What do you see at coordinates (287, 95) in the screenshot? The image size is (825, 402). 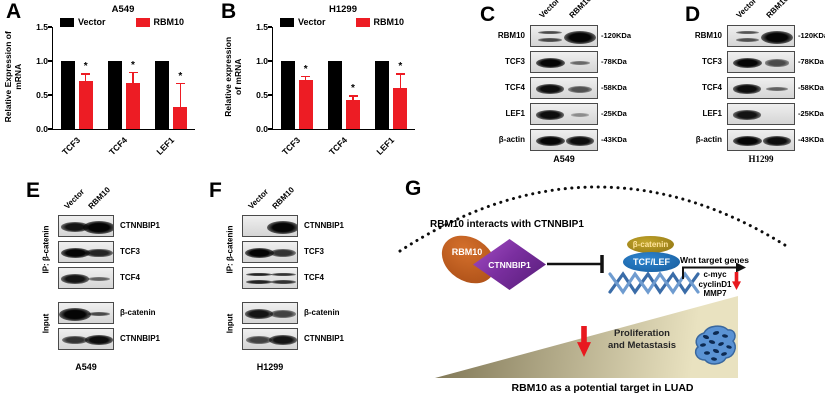 I see `bar-vector` at bounding box center [287, 95].